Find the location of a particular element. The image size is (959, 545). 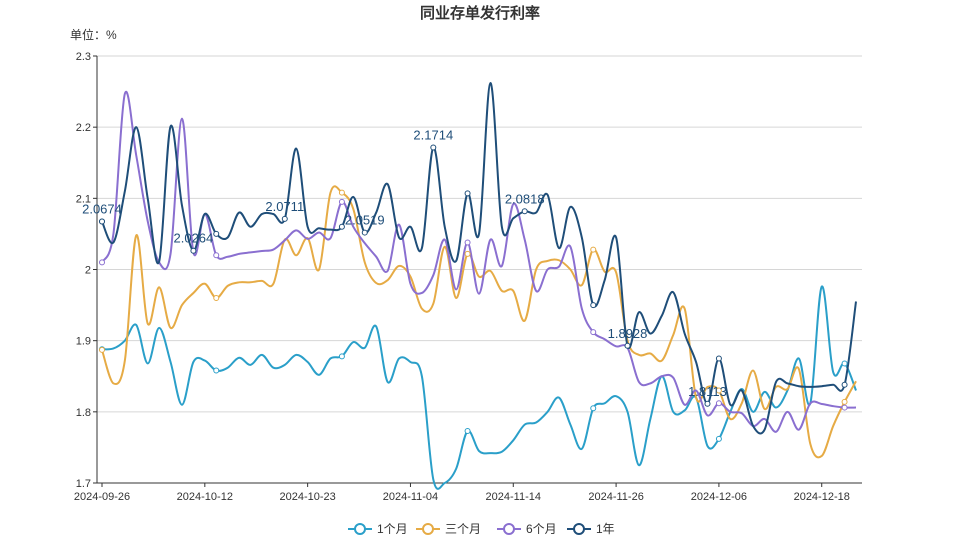

data-label: 2.0264 is located at coordinates (194, 238).